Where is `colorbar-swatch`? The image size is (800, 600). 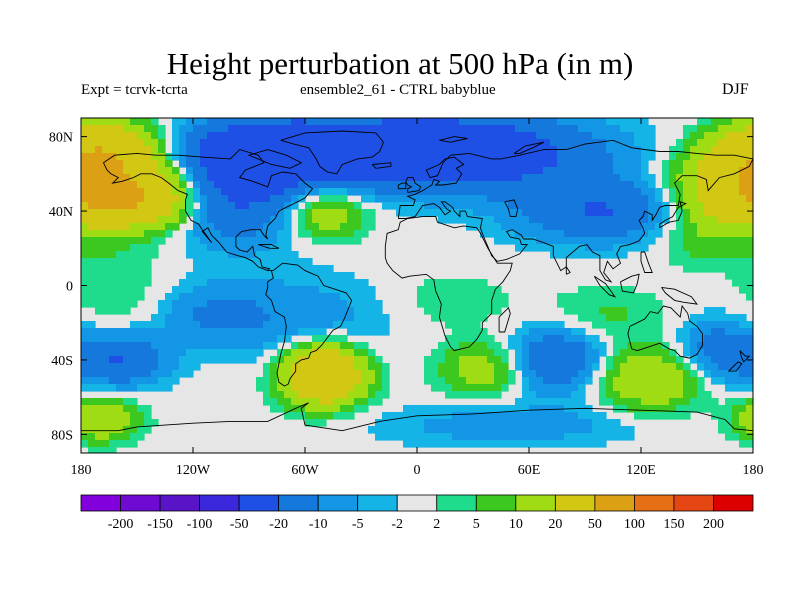 colorbar-swatch is located at coordinates (417, 503).